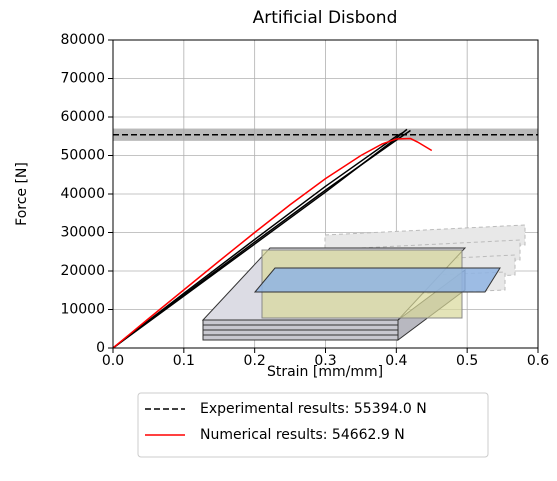 The width and height of the screenshot is (557, 481). I want to click on y-tick-label: 50000, so click(82, 156).